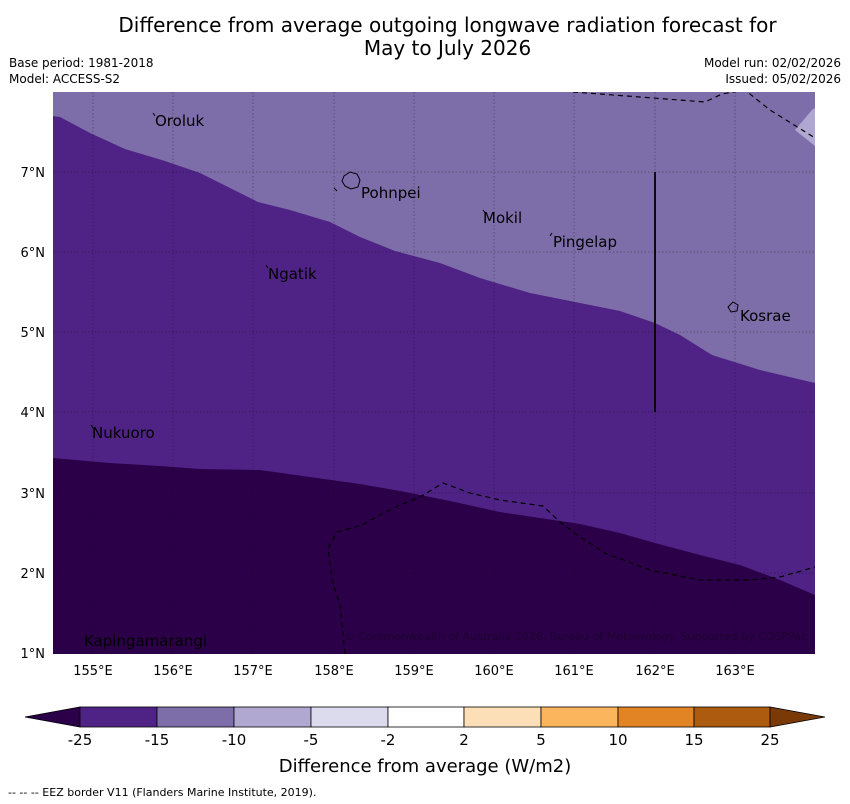  I want to click on lon-tick: 157°E, so click(253, 671).